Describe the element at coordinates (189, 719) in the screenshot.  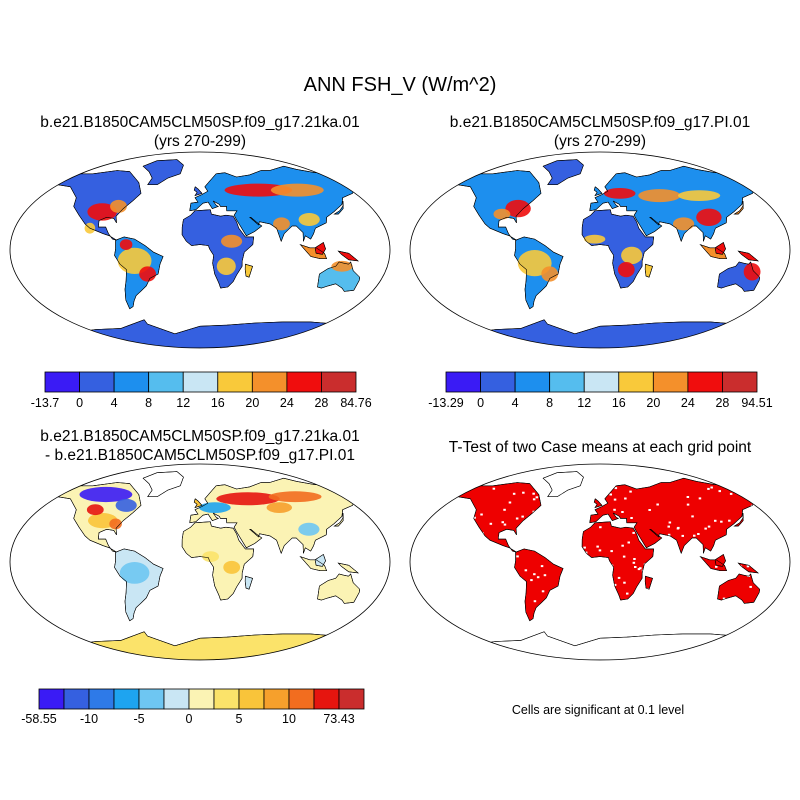
I see `colorbar-diff-tick-label: 0` at that location.